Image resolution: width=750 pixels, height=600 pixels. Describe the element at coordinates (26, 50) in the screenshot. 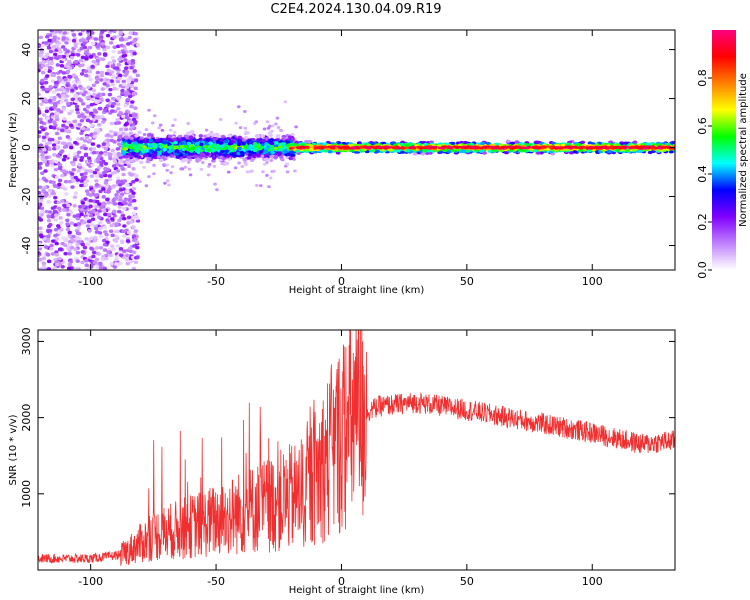

I see `spec-ytick-label-4: 40` at that location.